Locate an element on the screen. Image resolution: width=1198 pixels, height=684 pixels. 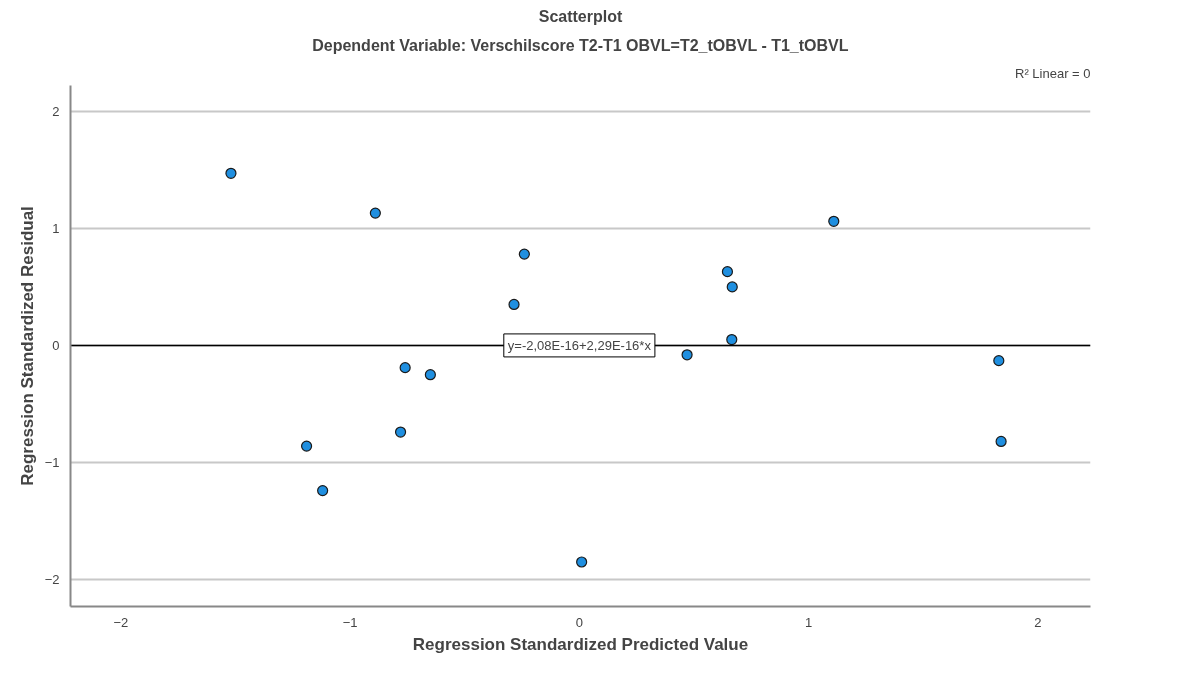
x-tick-label: 0 is located at coordinates (579, 622).